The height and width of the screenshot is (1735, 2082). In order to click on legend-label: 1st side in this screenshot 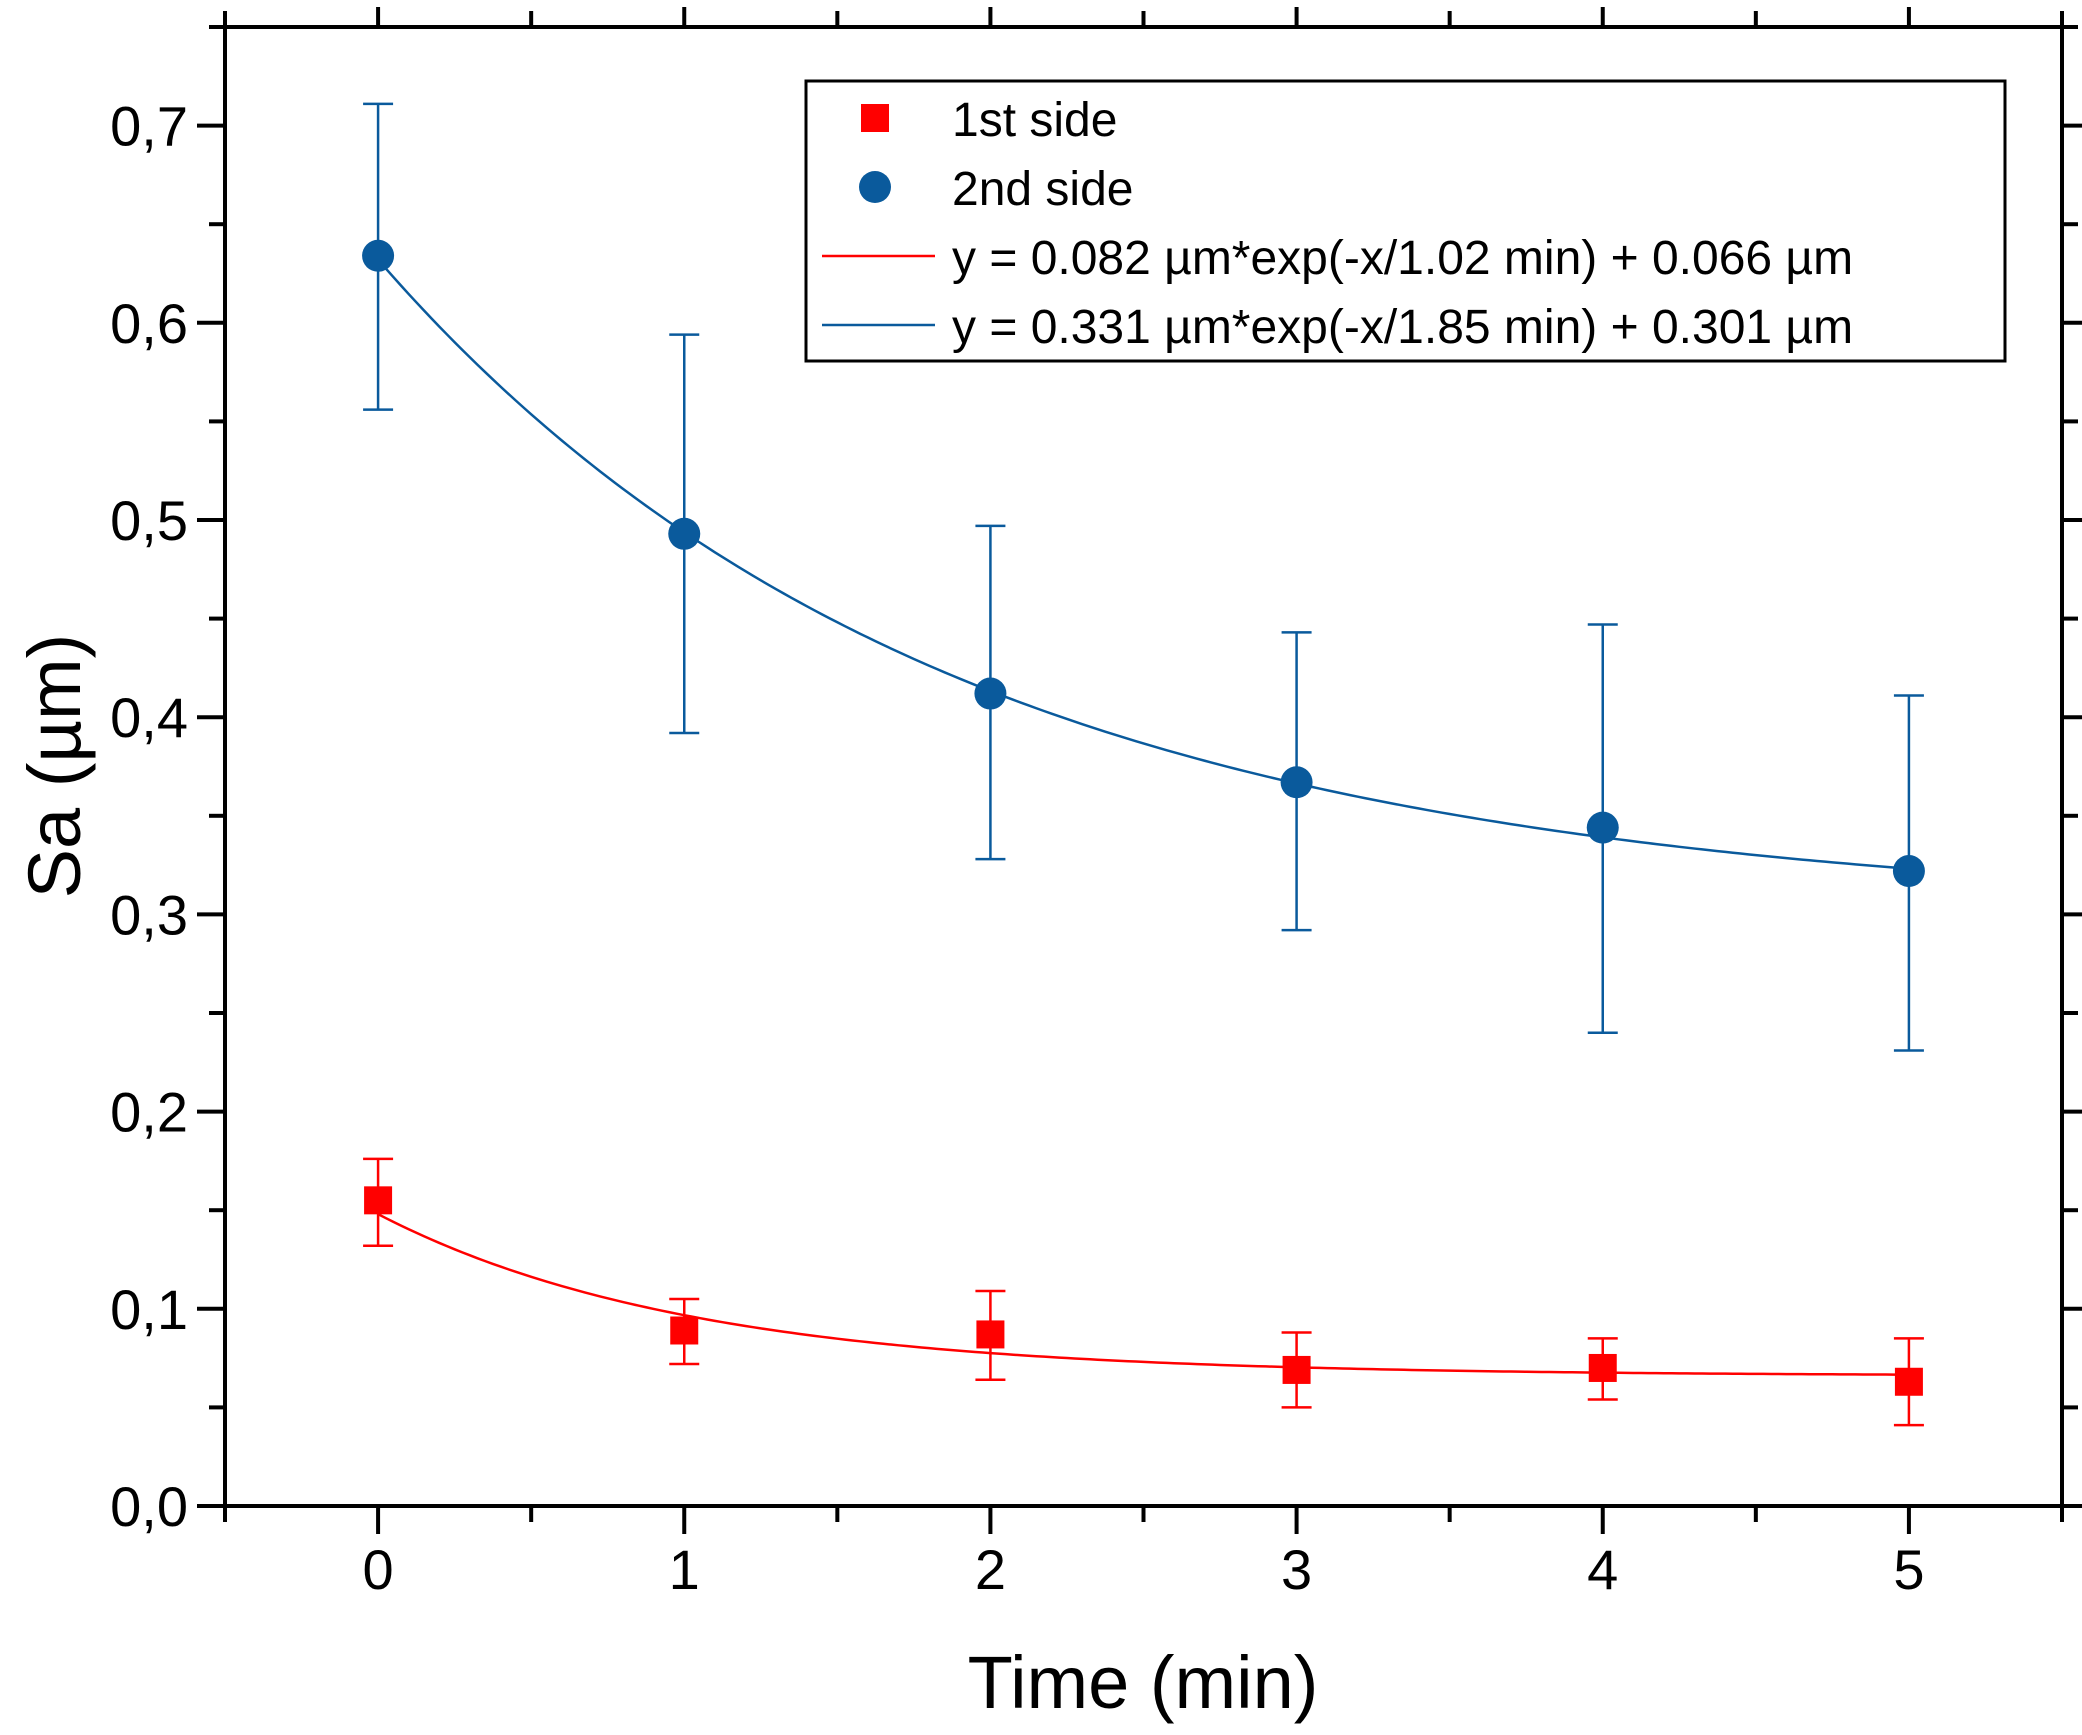, I will do `click(1034, 120)`.